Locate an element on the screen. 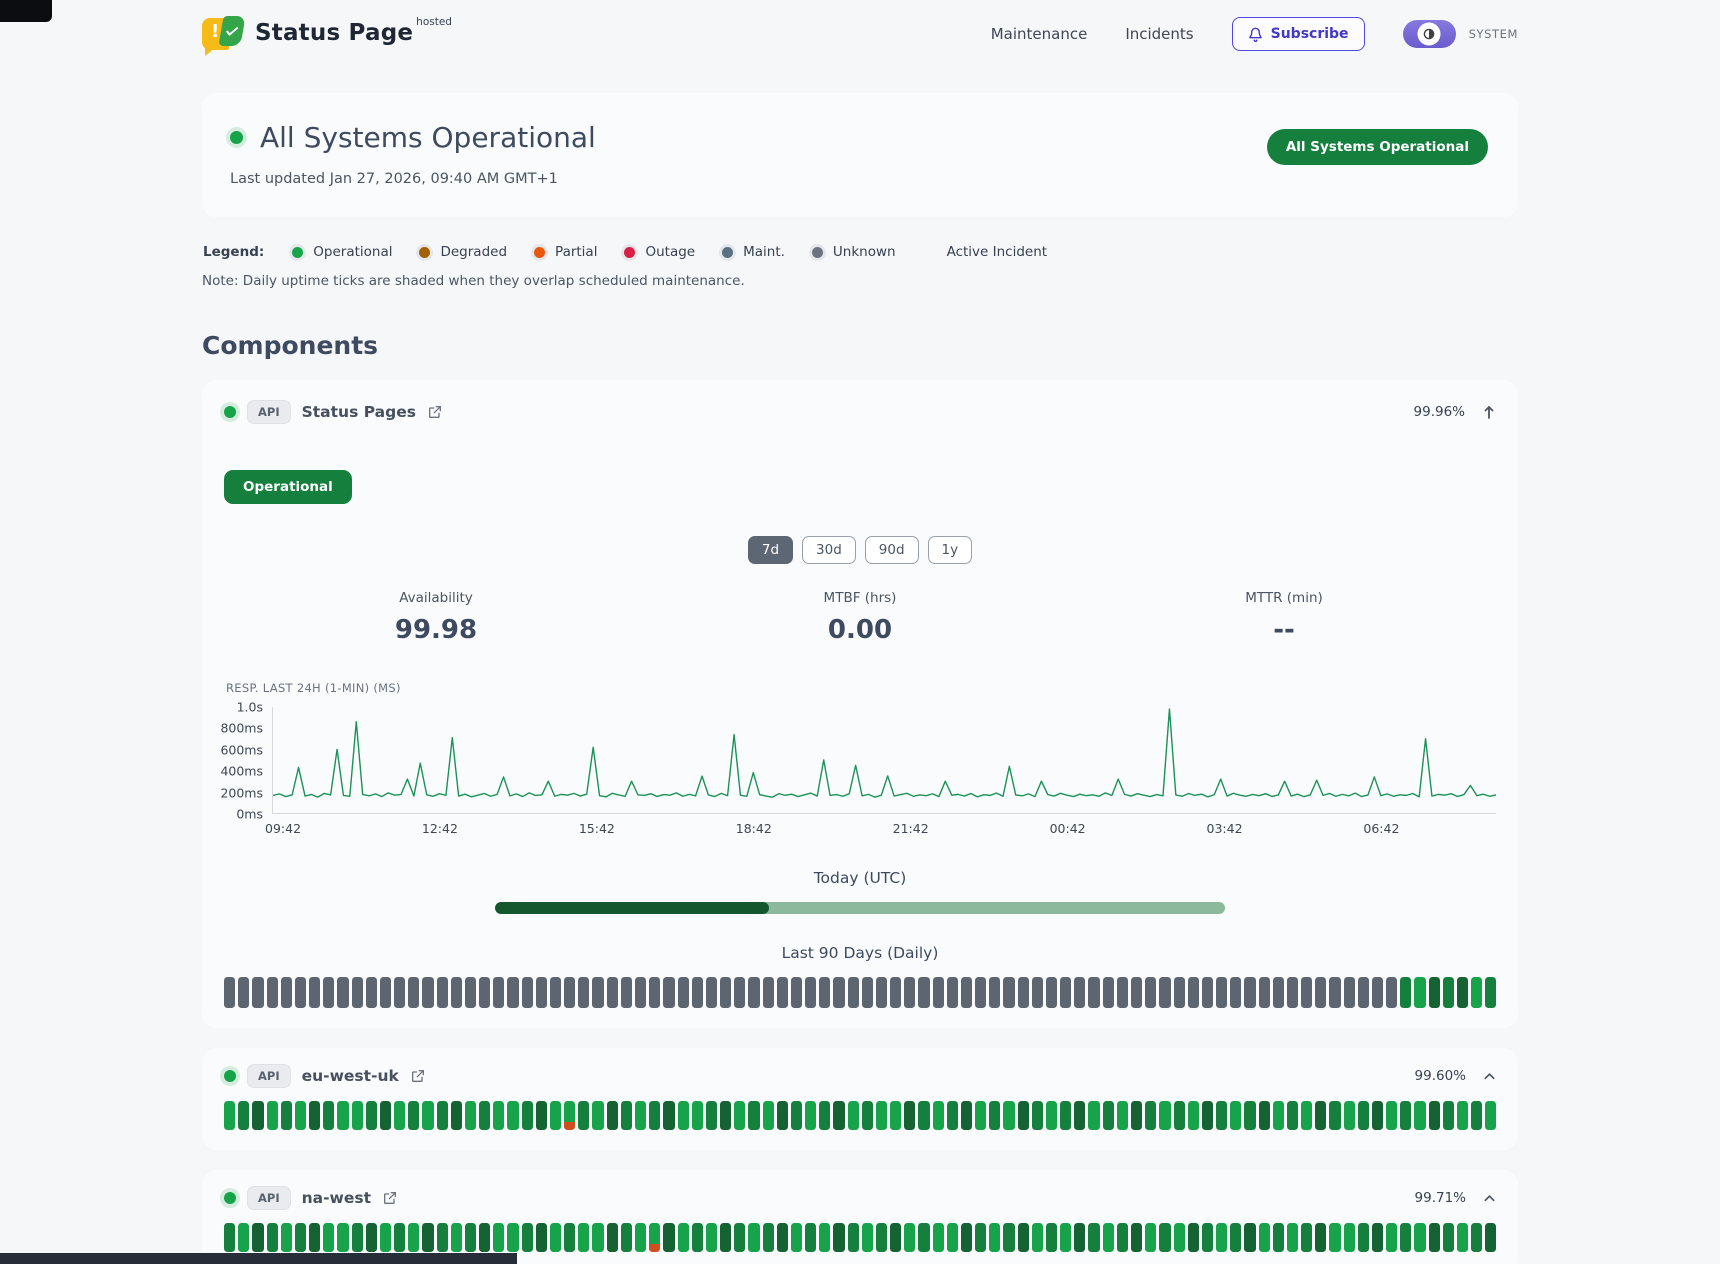  brand: ! Status Page hosted is located at coordinates (327, 35).